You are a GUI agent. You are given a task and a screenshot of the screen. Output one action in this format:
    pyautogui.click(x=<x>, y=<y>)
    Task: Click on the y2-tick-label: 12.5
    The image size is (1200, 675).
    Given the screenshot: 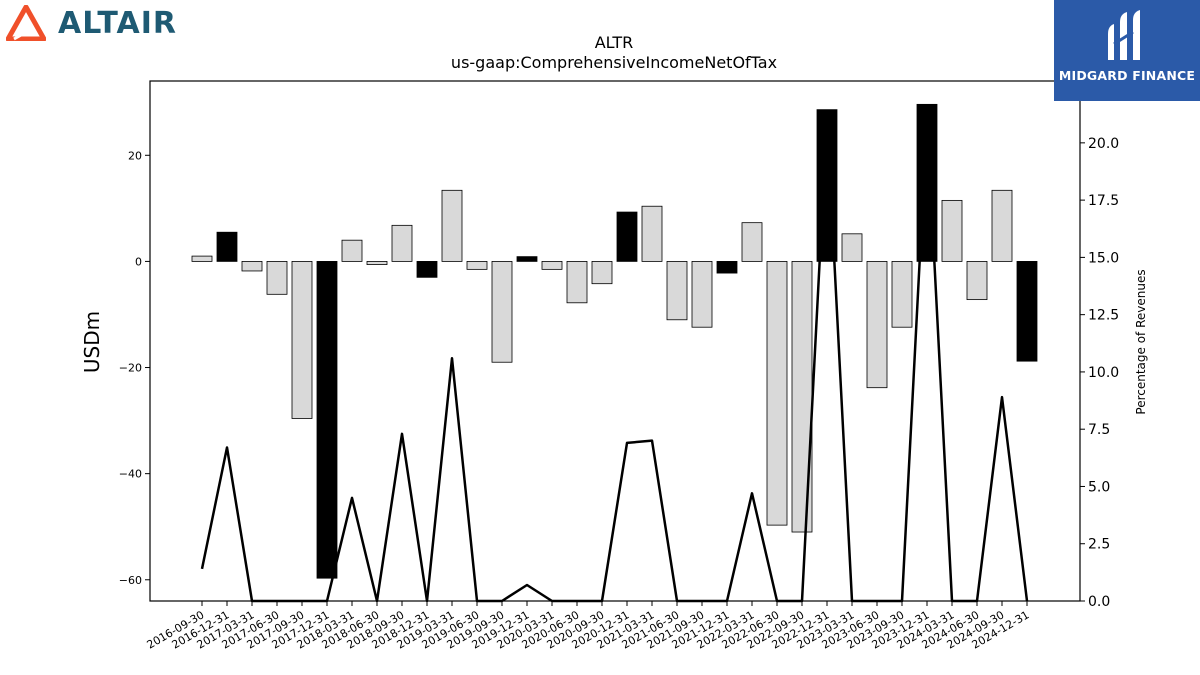 What is the action you would take?
    pyautogui.click(x=1103, y=316)
    